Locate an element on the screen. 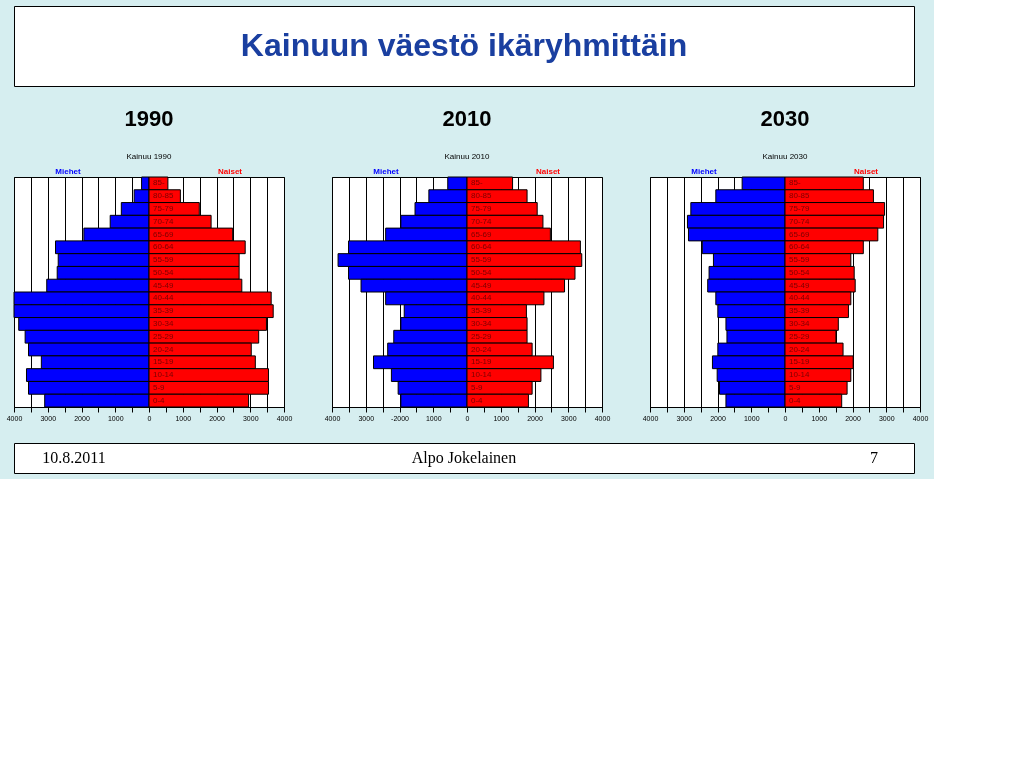 The width and height of the screenshot is (1024, 768). text: 10.8.2011 is located at coordinates (74, 457).